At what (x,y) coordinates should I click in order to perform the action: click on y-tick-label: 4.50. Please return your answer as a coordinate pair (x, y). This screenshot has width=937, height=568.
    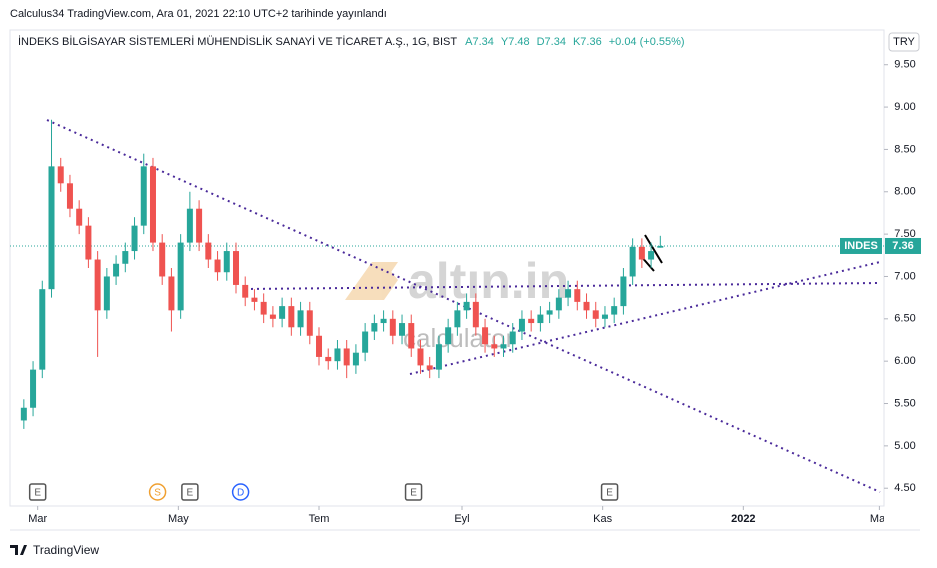
    Looking at the image, I should click on (904, 488).